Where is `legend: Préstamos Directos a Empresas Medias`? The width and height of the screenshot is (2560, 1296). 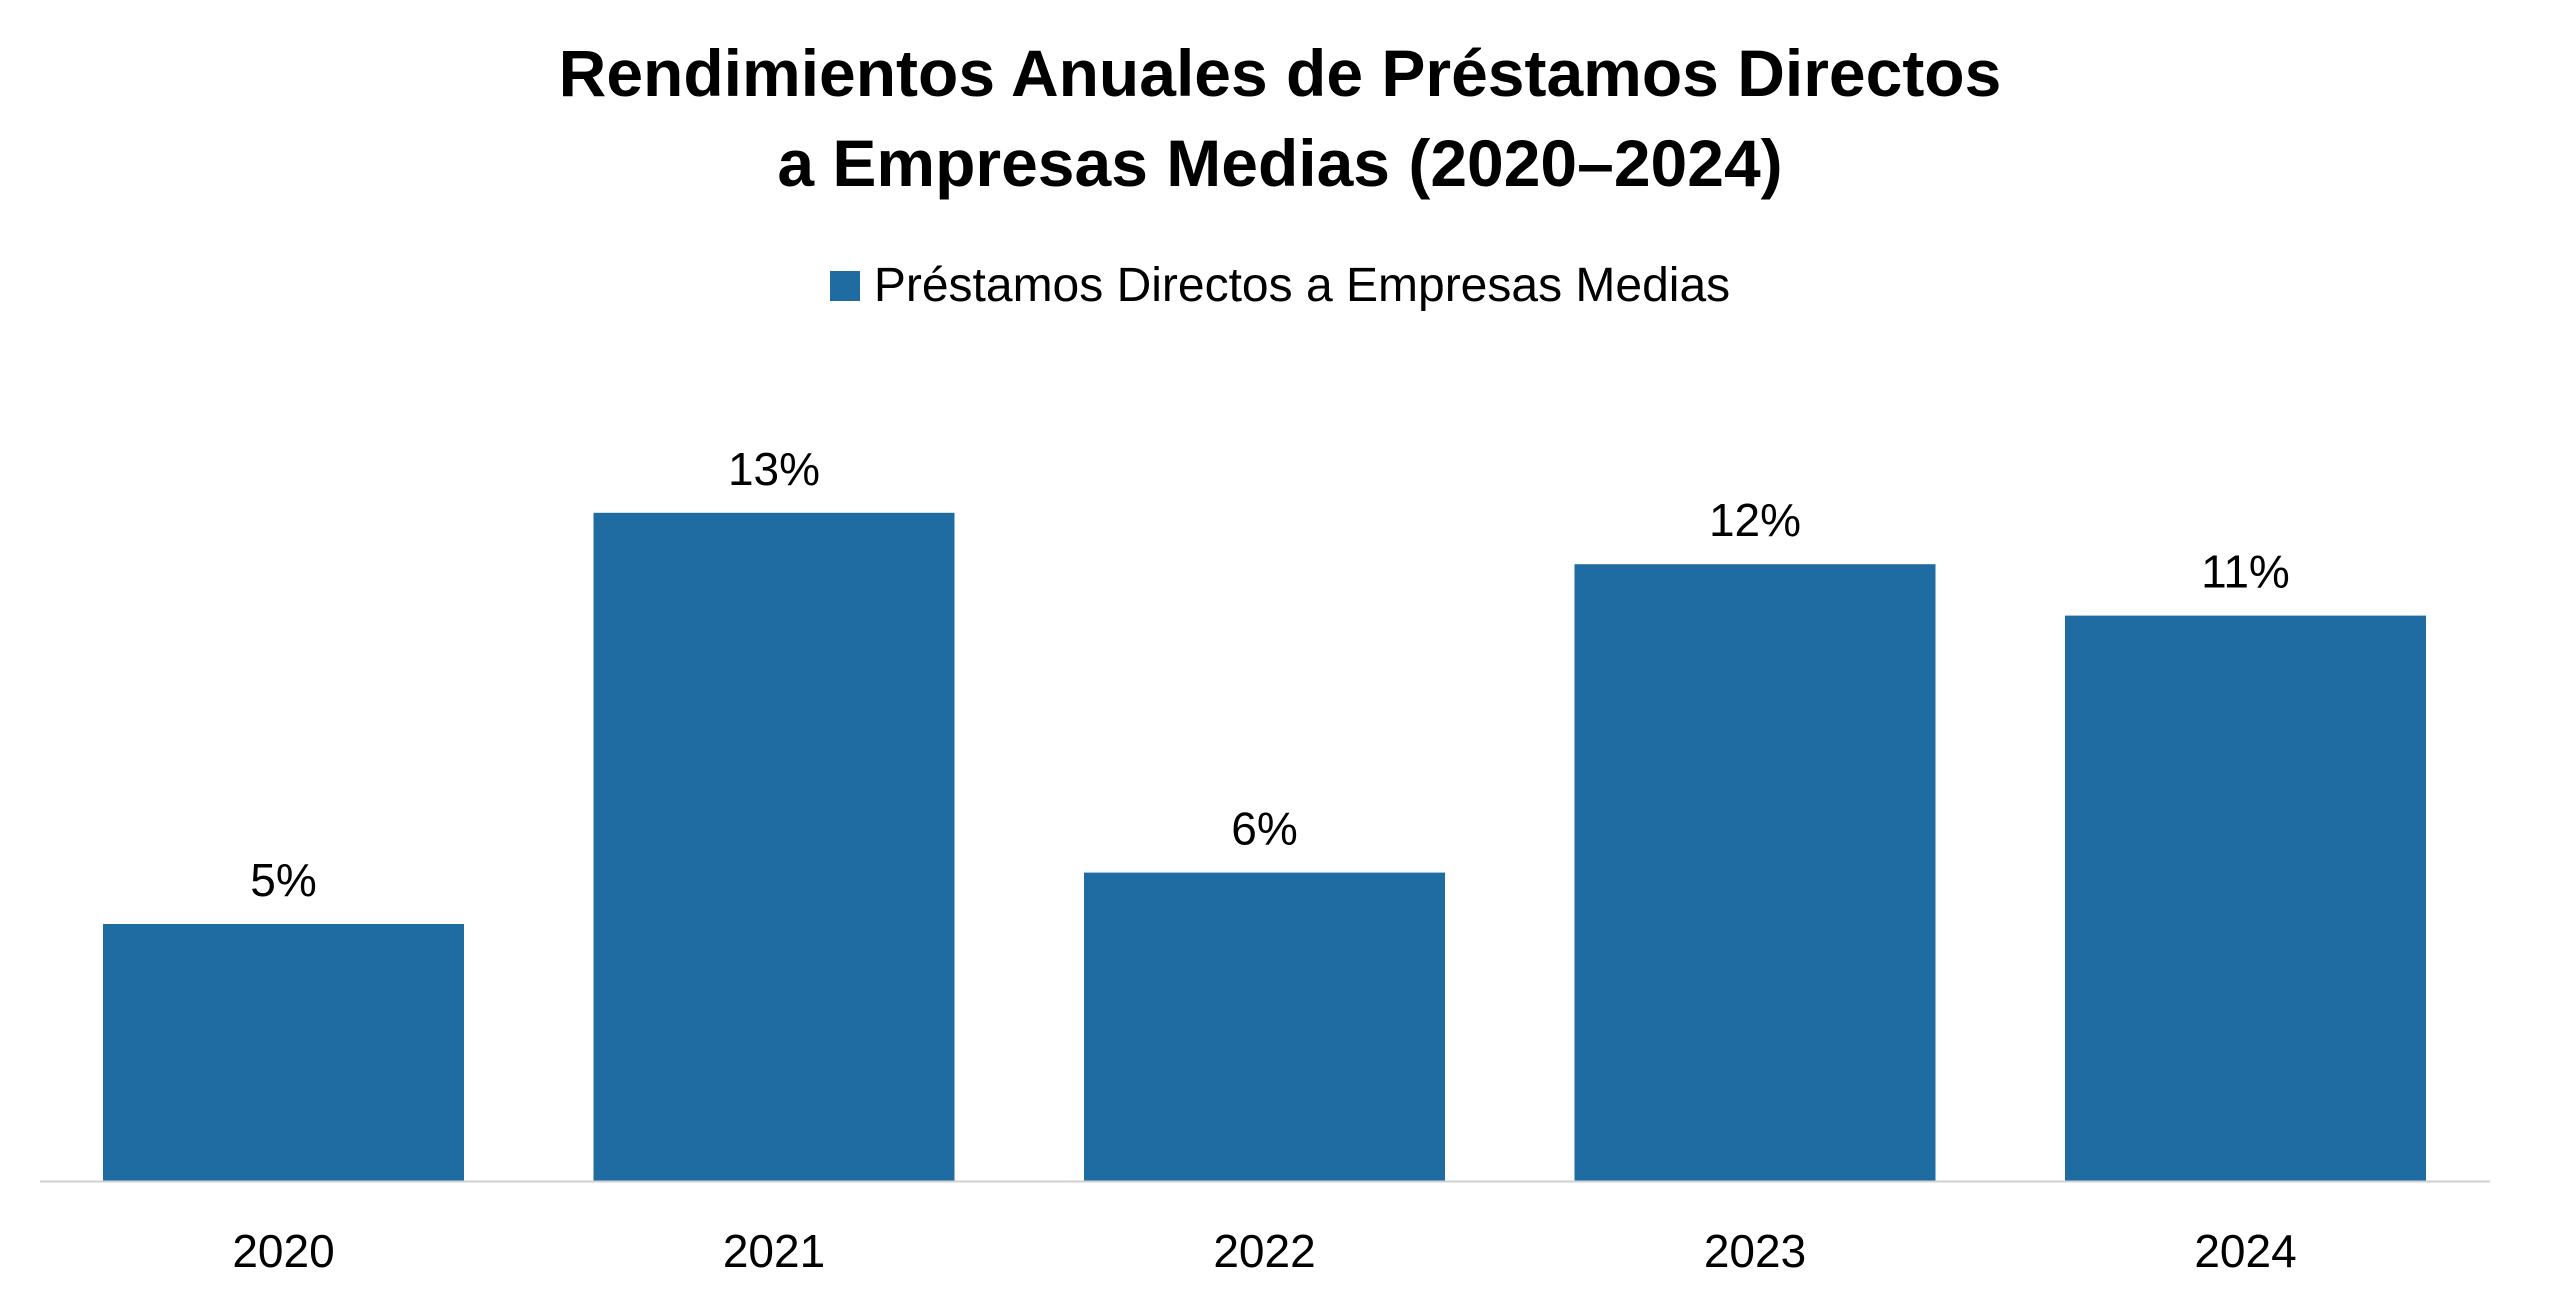 legend: Préstamos Directos a Empresas Medias is located at coordinates (1280, 285).